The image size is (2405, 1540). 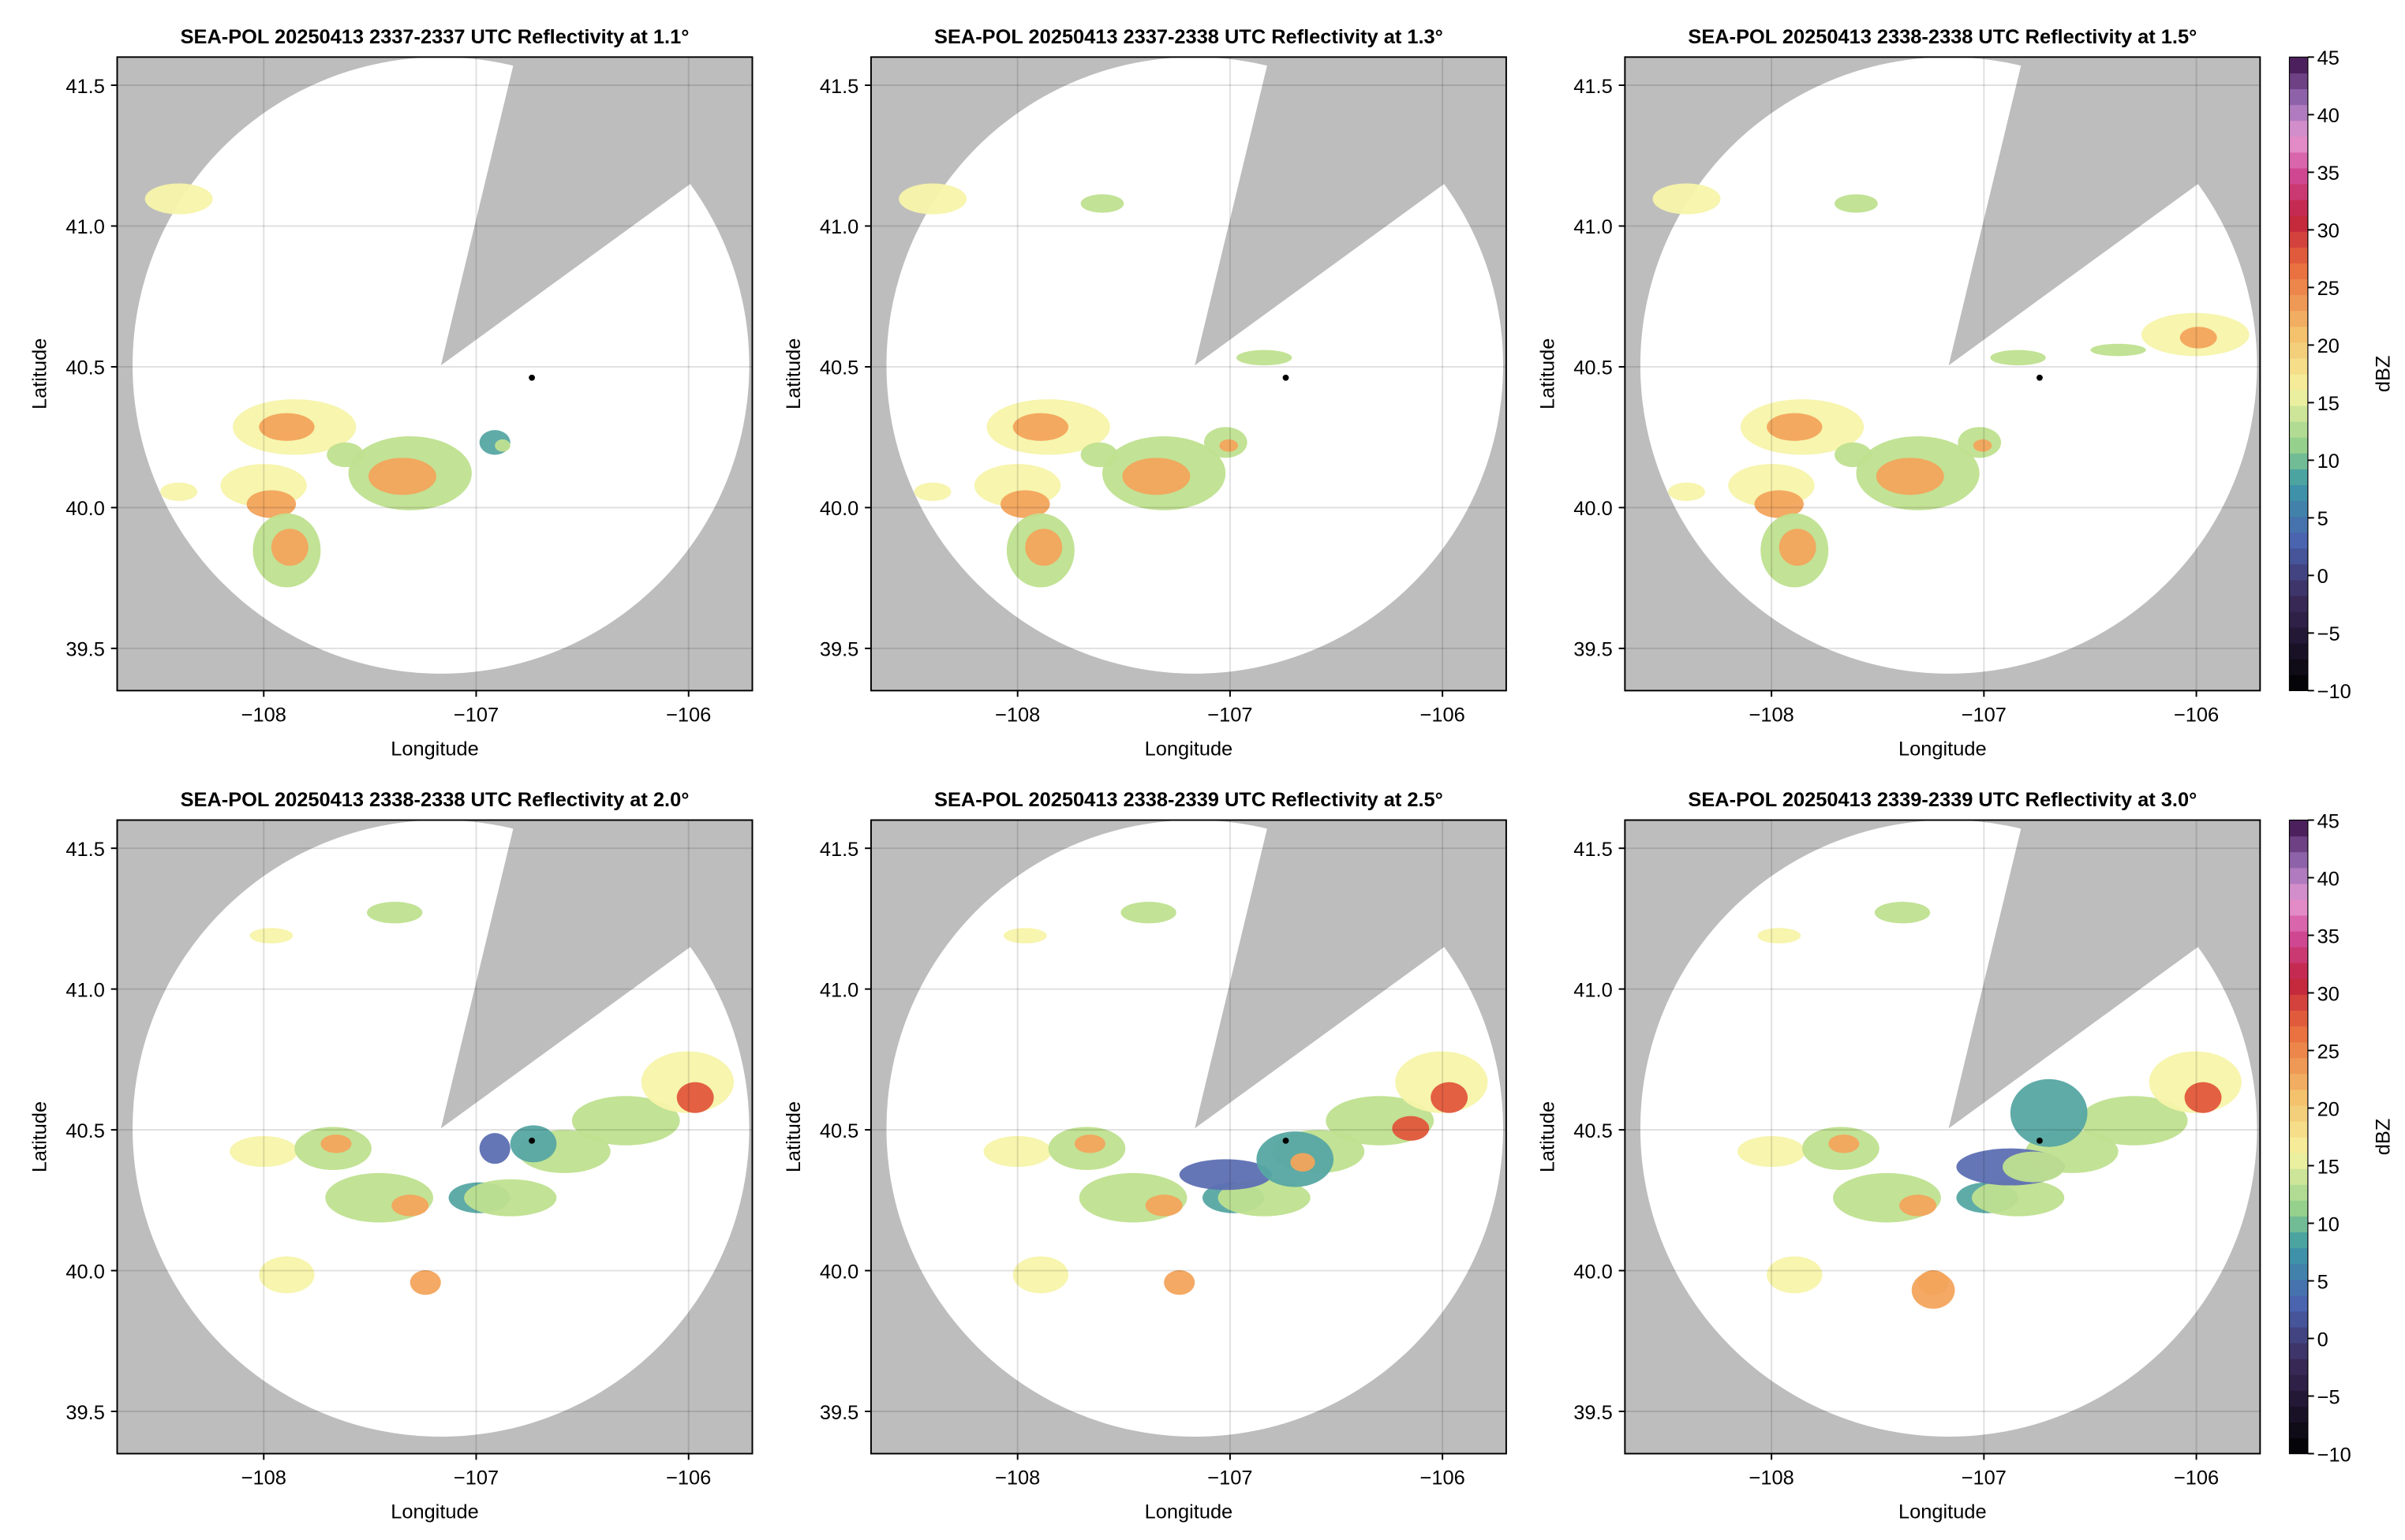 I want to click on colorbar-label: dBZ, so click(x=2383, y=1137).